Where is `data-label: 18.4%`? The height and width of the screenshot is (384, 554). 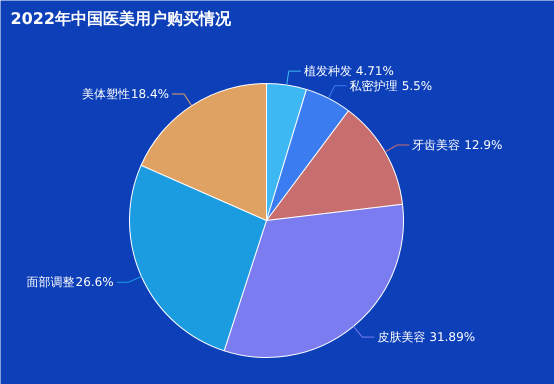
data-label: 18.4% is located at coordinates (149, 94).